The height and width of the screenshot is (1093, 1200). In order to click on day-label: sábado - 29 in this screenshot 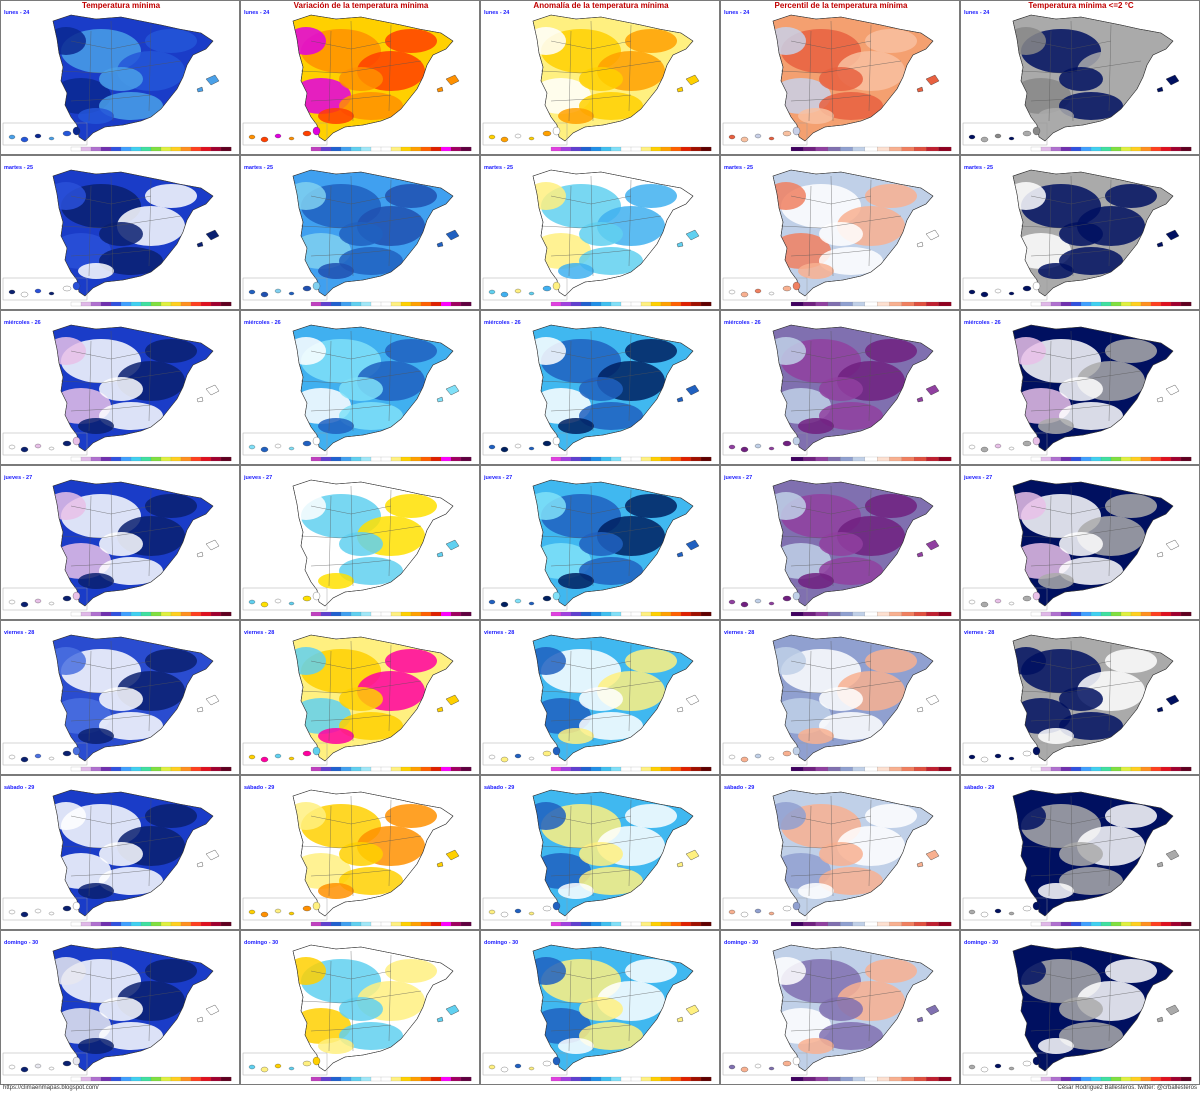, I will do `click(739, 788)`.